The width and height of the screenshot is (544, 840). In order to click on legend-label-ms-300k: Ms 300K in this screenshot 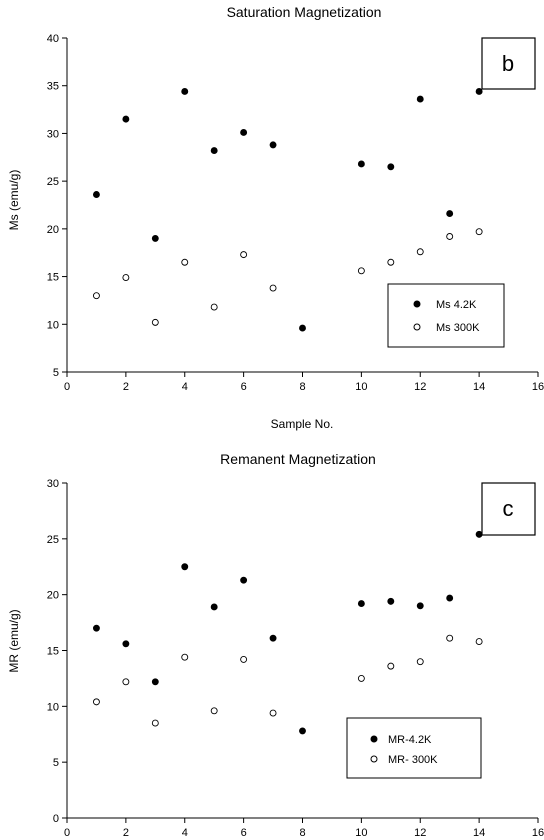, I will do `click(458, 328)`.